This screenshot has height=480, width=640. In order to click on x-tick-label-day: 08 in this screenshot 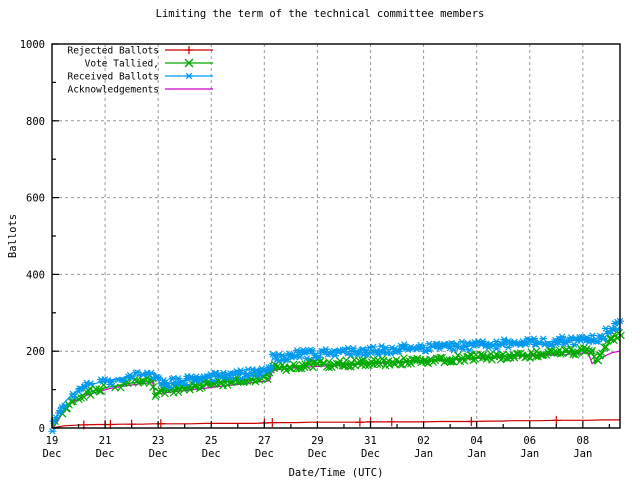, I will do `click(583, 441)`.